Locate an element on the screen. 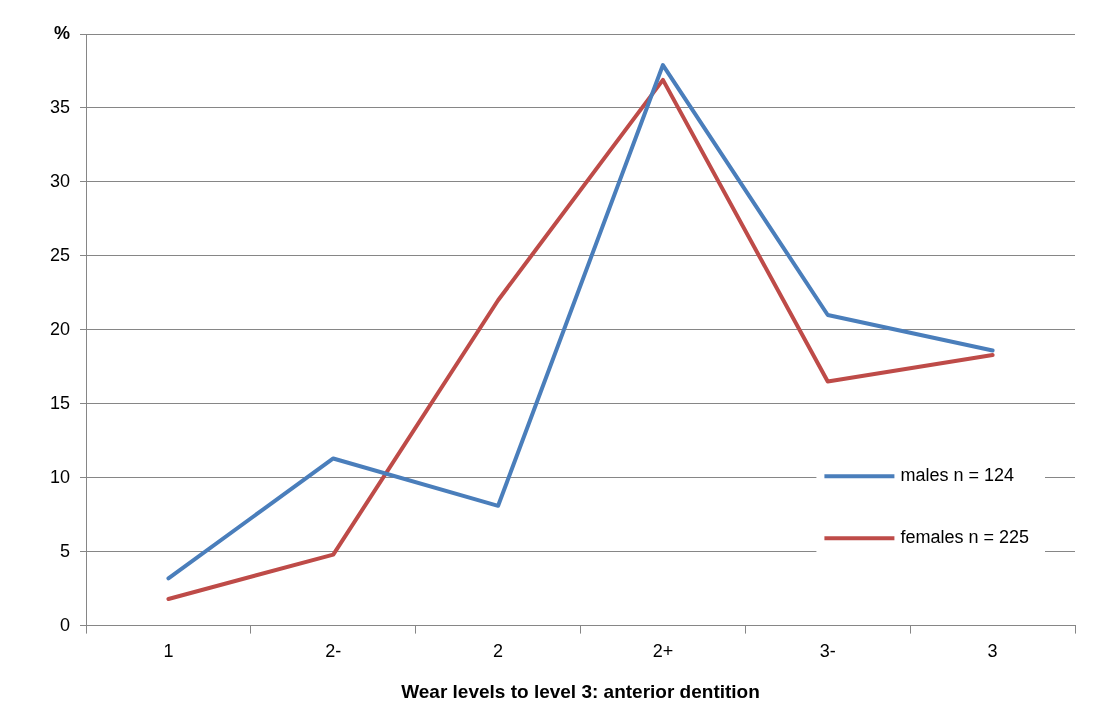  y-tick-label: 15 is located at coordinates (60, 402).